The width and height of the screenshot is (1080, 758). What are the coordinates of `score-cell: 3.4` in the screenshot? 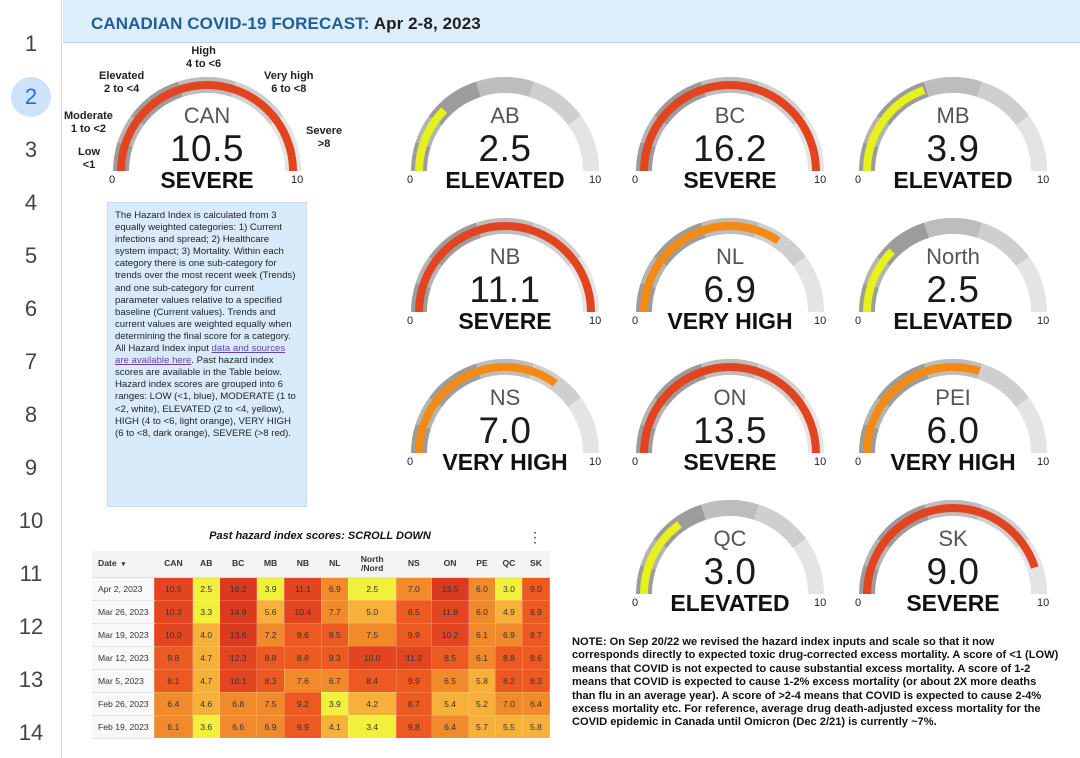 It's located at (372, 726).